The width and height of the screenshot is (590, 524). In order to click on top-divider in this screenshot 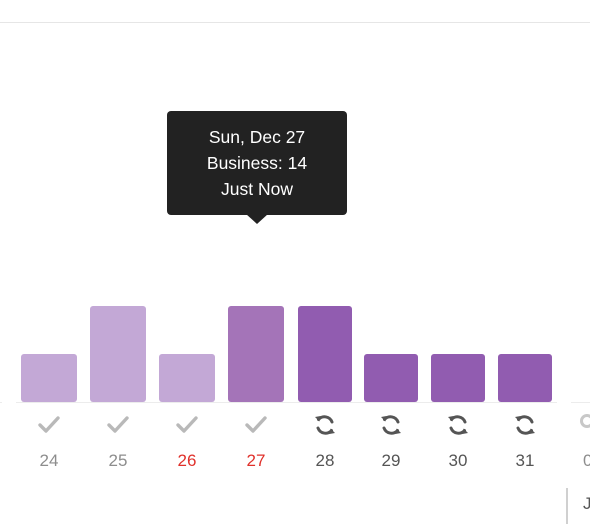, I will do `click(295, 22)`.